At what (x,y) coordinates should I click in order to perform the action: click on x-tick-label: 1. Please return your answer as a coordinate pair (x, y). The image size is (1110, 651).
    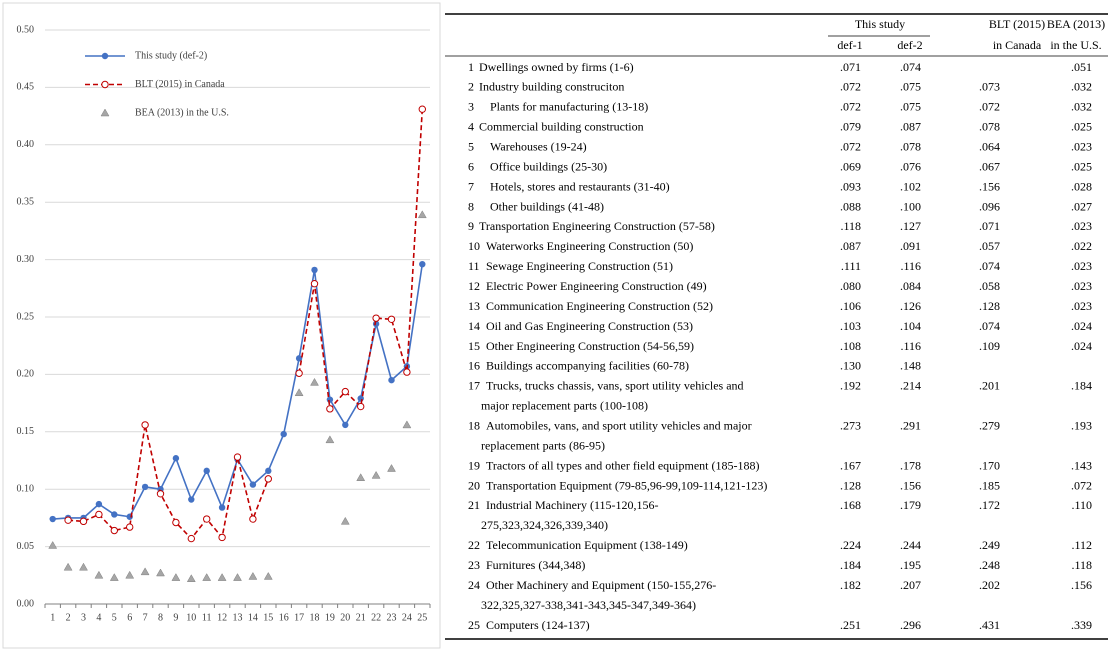
    Looking at the image, I should click on (52, 617).